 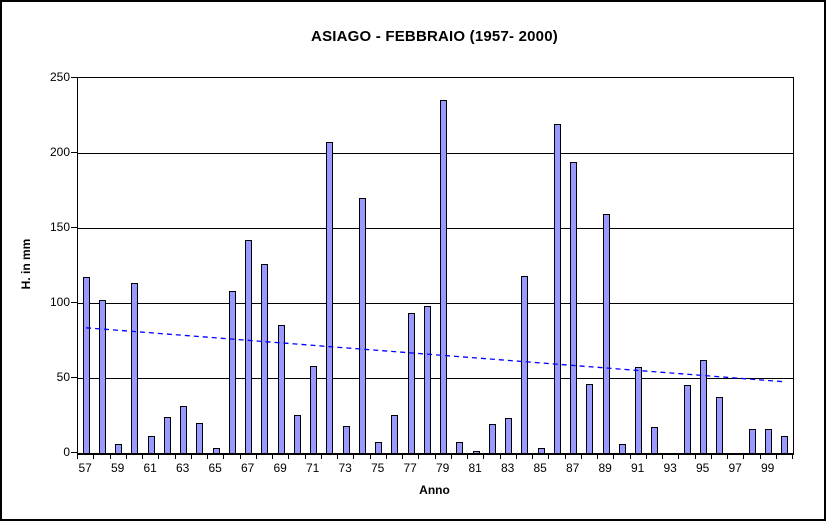 What do you see at coordinates (442, 468) in the screenshot?
I see `x-tick-label-79: 79` at bounding box center [442, 468].